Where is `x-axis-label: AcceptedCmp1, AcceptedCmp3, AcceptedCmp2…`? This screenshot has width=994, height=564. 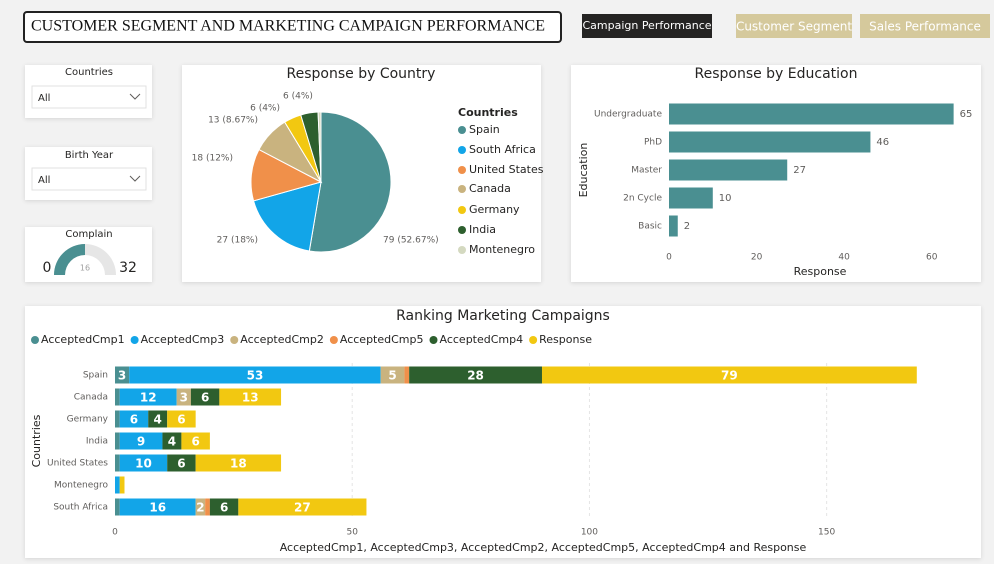
x-axis-label: AcceptedCmp1, AcceptedCmp3, AcceptedCmp2… is located at coordinates (543, 547).